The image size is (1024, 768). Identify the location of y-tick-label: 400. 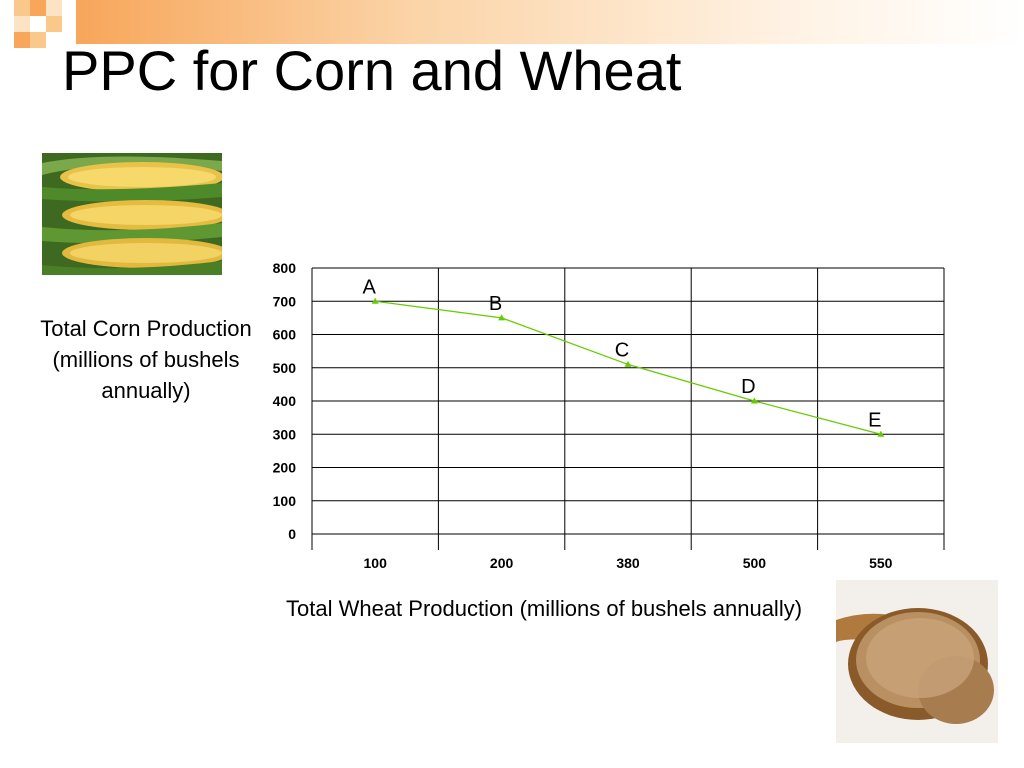
(285, 401).